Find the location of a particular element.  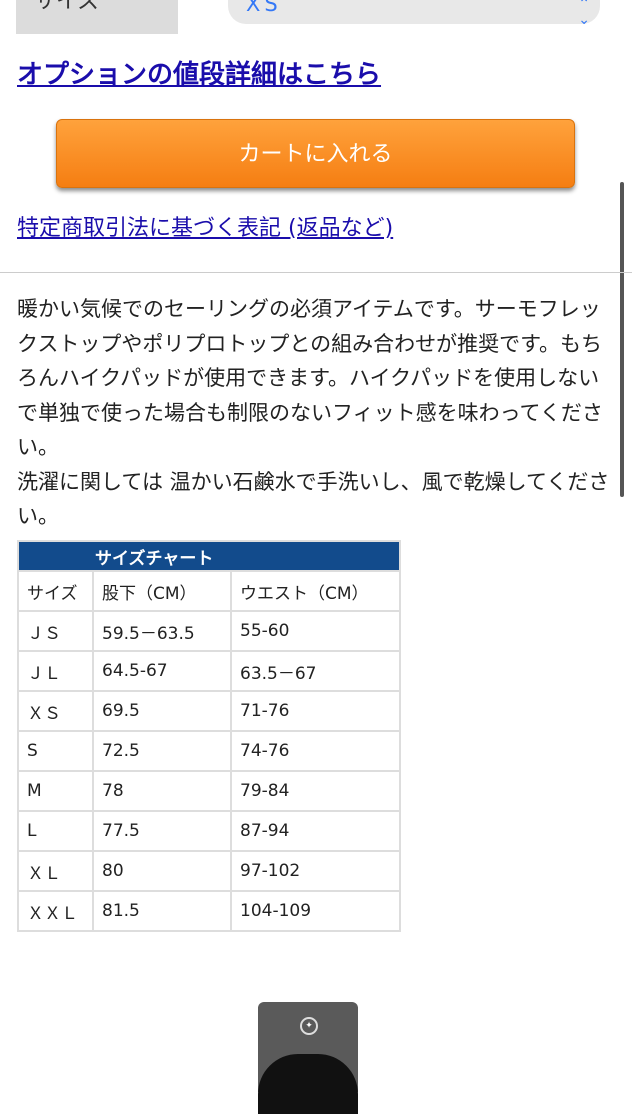

header-cell: 股下（CM） is located at coordinates (162, 591).